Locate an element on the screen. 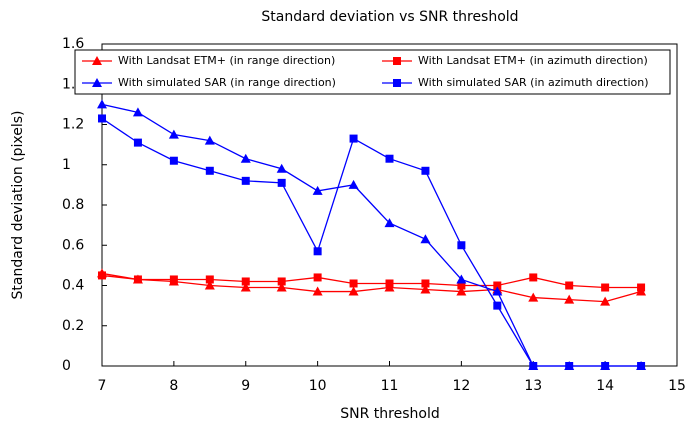 The width and height of the screenshot is (700, 428). y-tick-label: 0.4 is located at coordinates (73, 286).